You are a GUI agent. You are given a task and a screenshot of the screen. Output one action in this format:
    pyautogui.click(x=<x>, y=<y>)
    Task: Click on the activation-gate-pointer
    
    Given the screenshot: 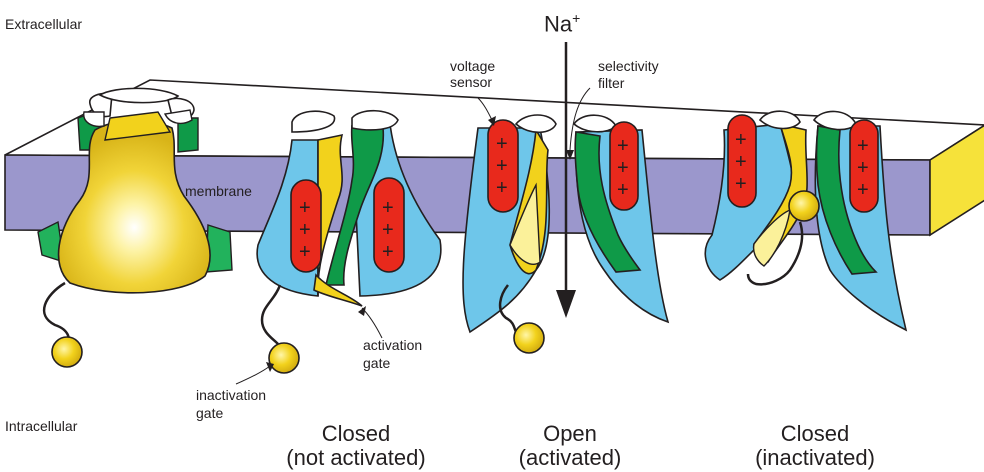 What is the action you would take?
    pyautogui.click(x=372, y=323)
    